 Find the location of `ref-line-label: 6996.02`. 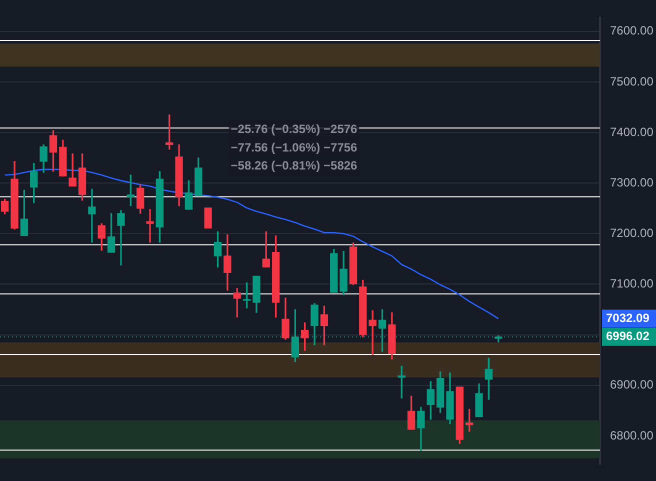

ref-line-label: 6996.02 is located at coordinates (628, 336).